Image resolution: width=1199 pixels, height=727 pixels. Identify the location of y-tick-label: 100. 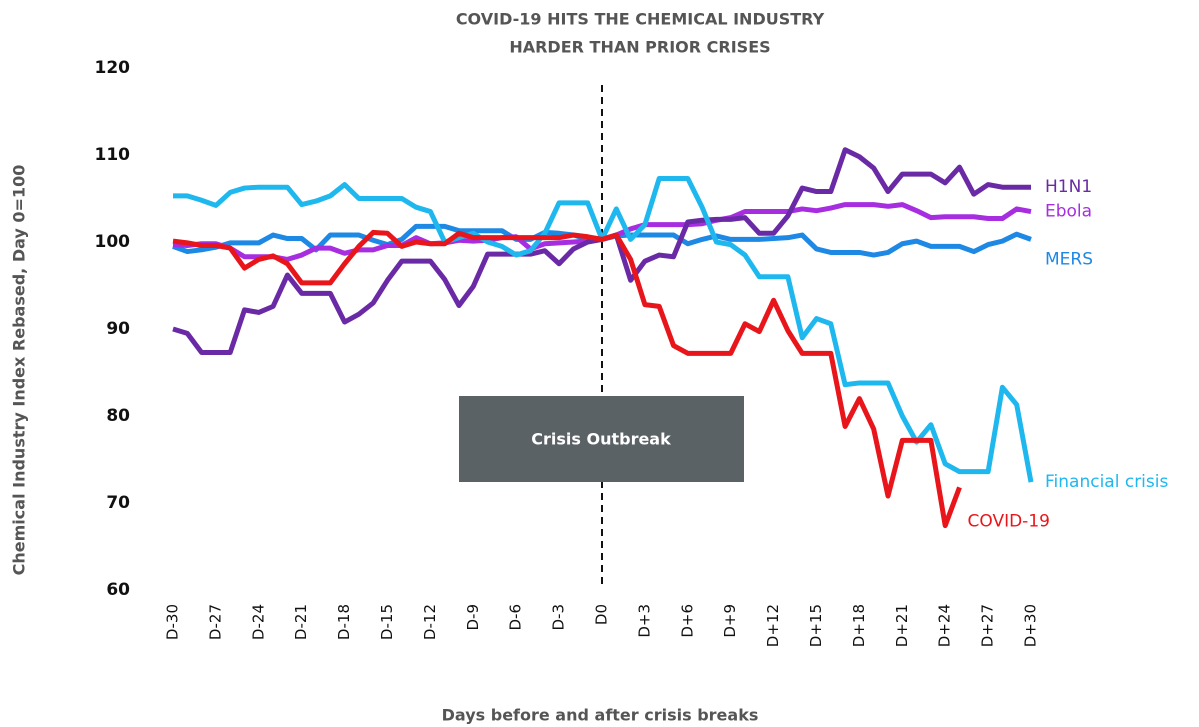
(113, 242).